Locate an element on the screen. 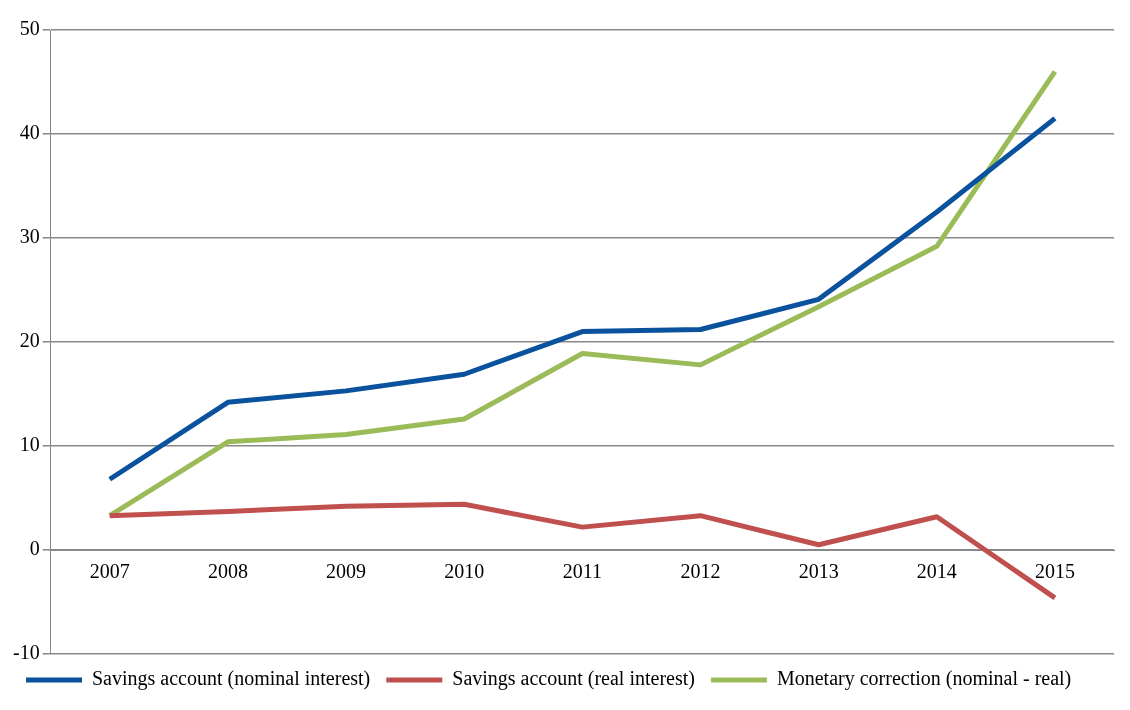  x-tick-label: 2009 is located at coordinates (346, 571).